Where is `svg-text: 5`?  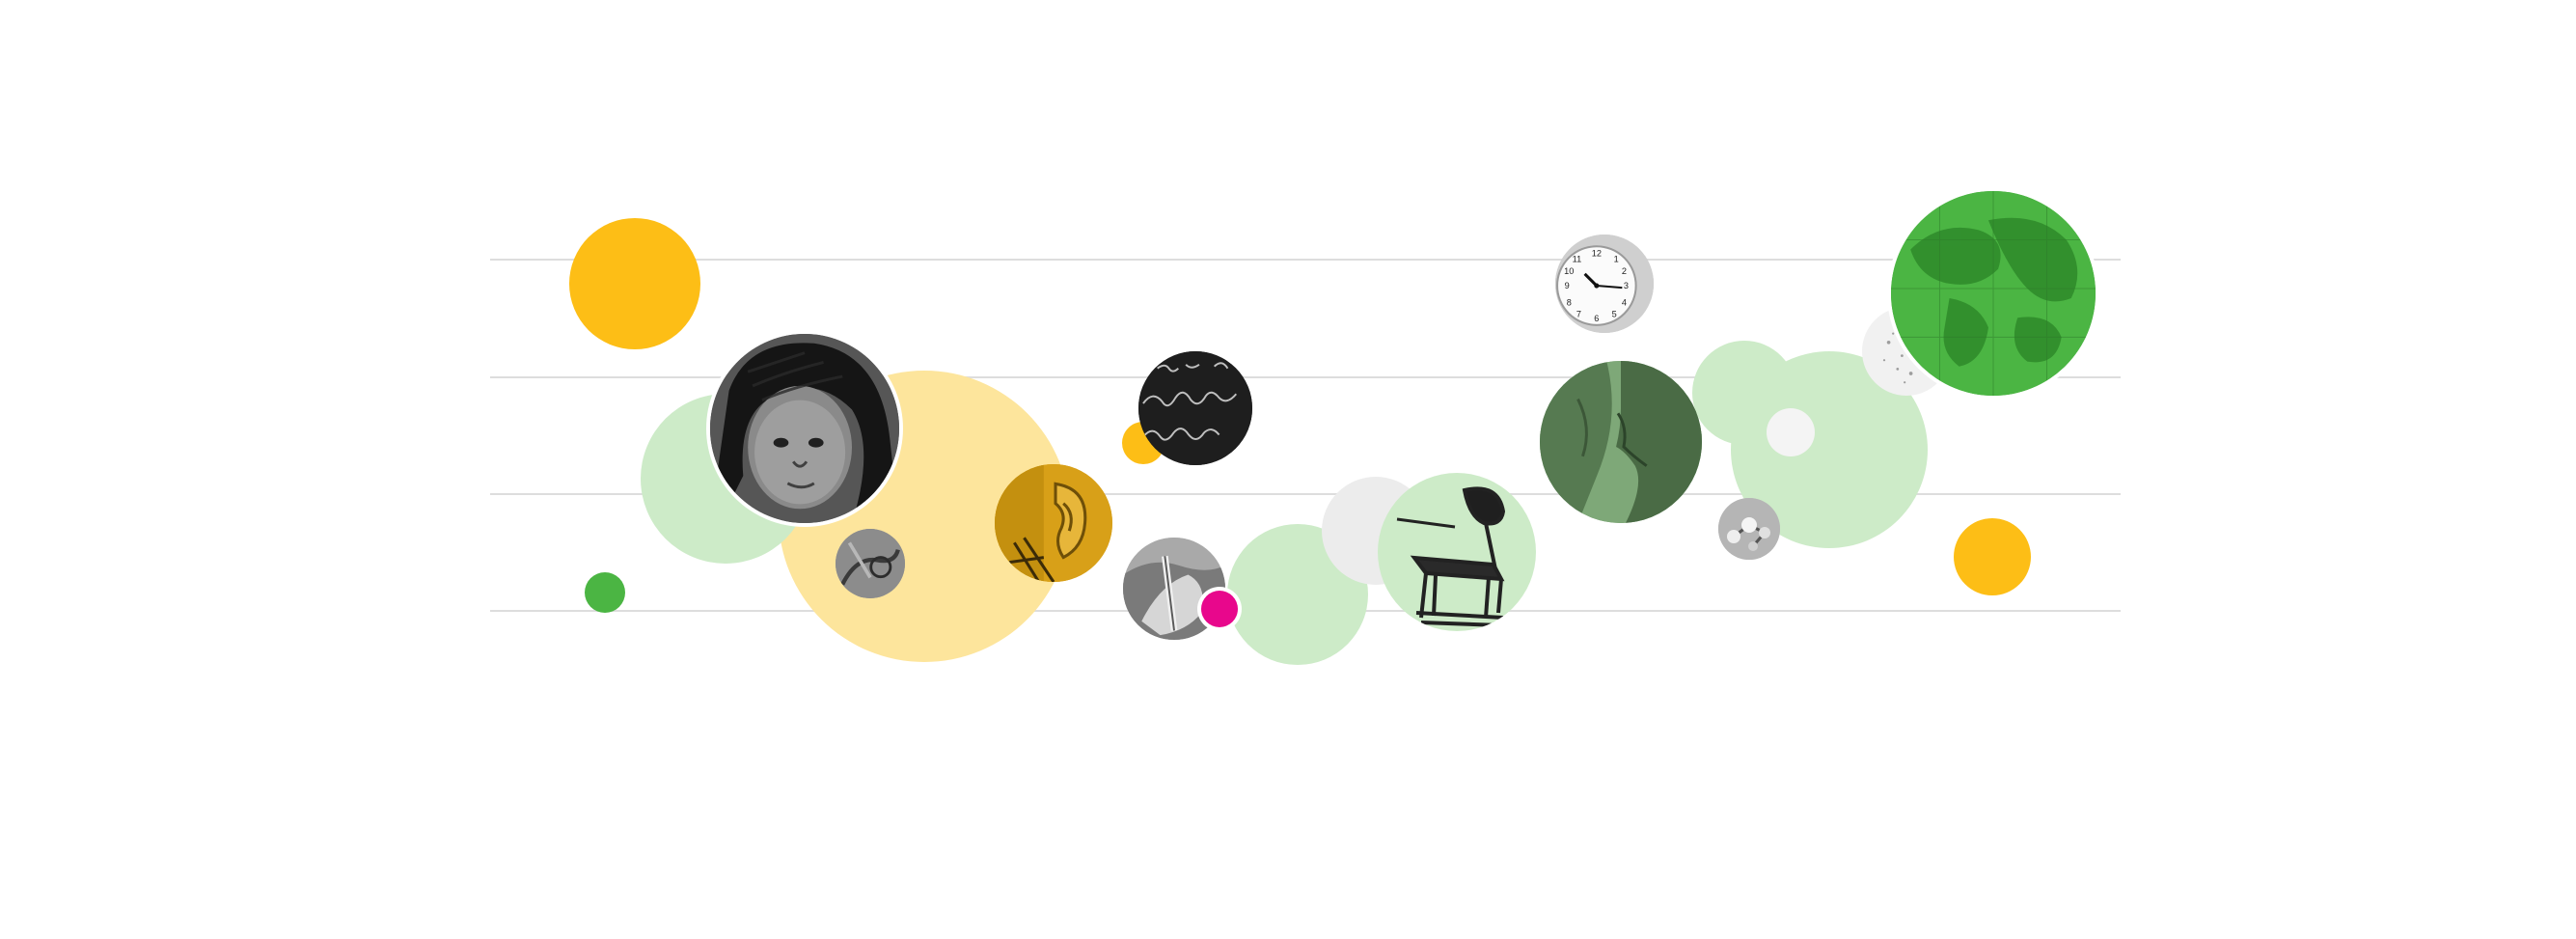
svg-text: 5 is located at coordinates (1615, 314).